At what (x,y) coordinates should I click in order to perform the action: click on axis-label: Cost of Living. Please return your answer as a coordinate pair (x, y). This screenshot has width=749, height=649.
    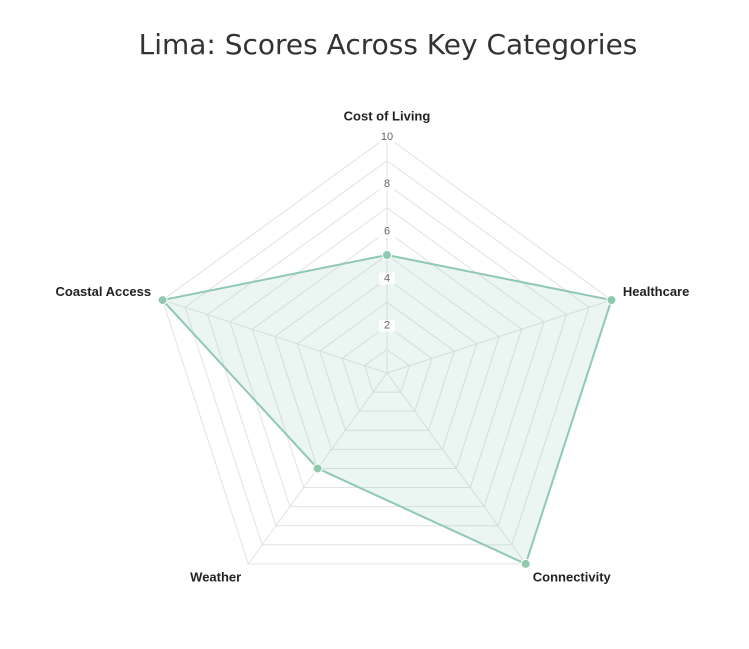
    Looking at the image, I should click on (387, 115).